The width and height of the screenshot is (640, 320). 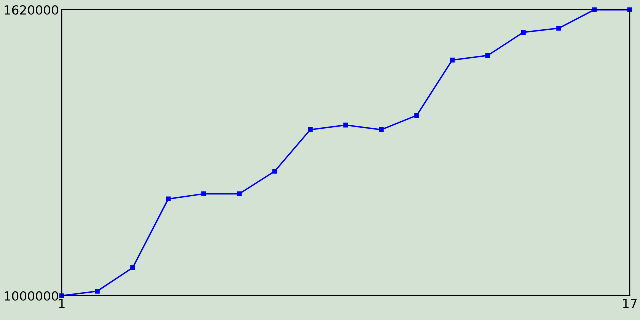 I want to click on y-tick-label: 1000000, so click(x=31, y=296).